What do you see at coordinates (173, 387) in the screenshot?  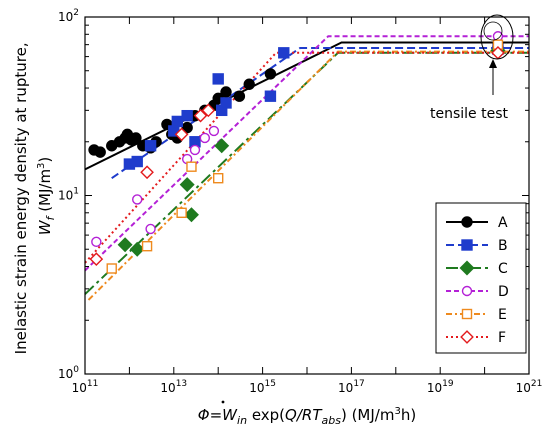 I see `x-tick-label: 1013` at bounding box center [173, 387].